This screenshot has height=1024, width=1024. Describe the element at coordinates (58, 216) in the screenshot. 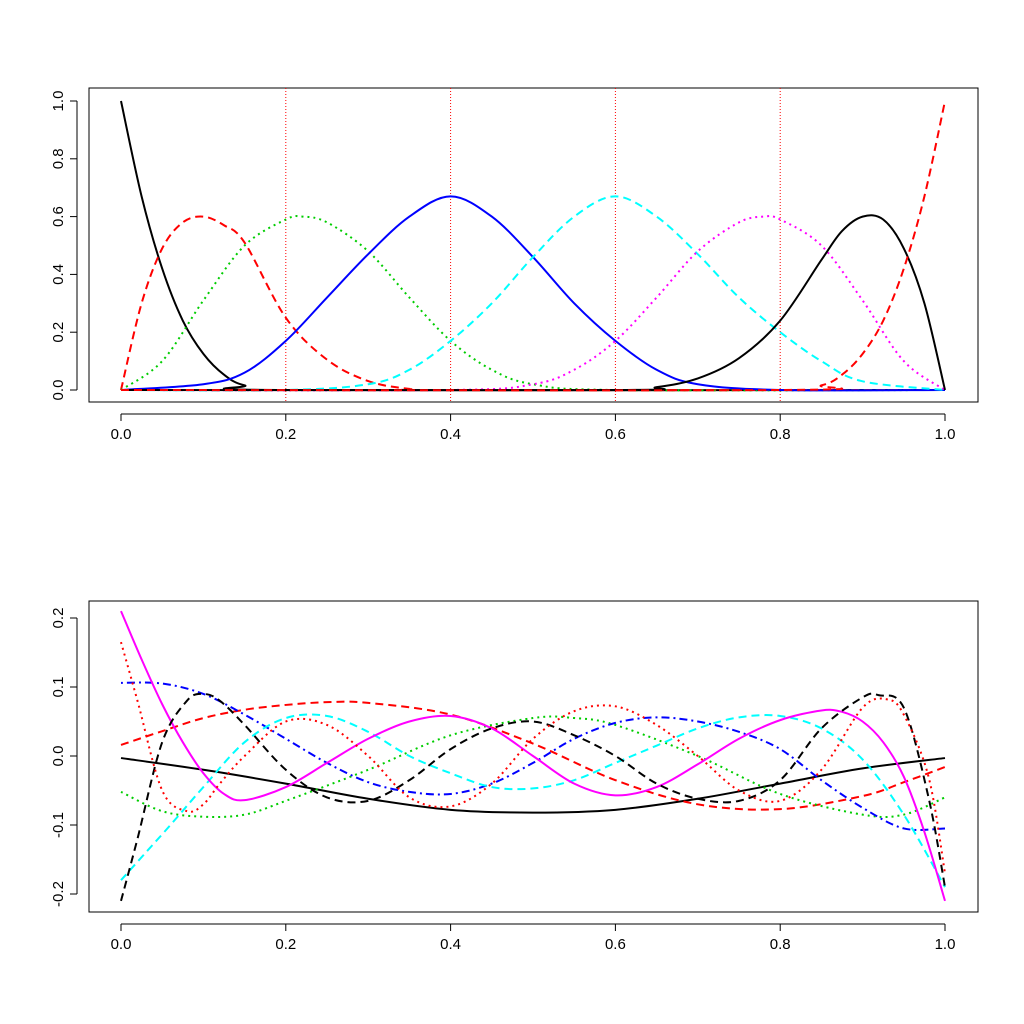

I see `y-tick-label: 0.6` at that location.